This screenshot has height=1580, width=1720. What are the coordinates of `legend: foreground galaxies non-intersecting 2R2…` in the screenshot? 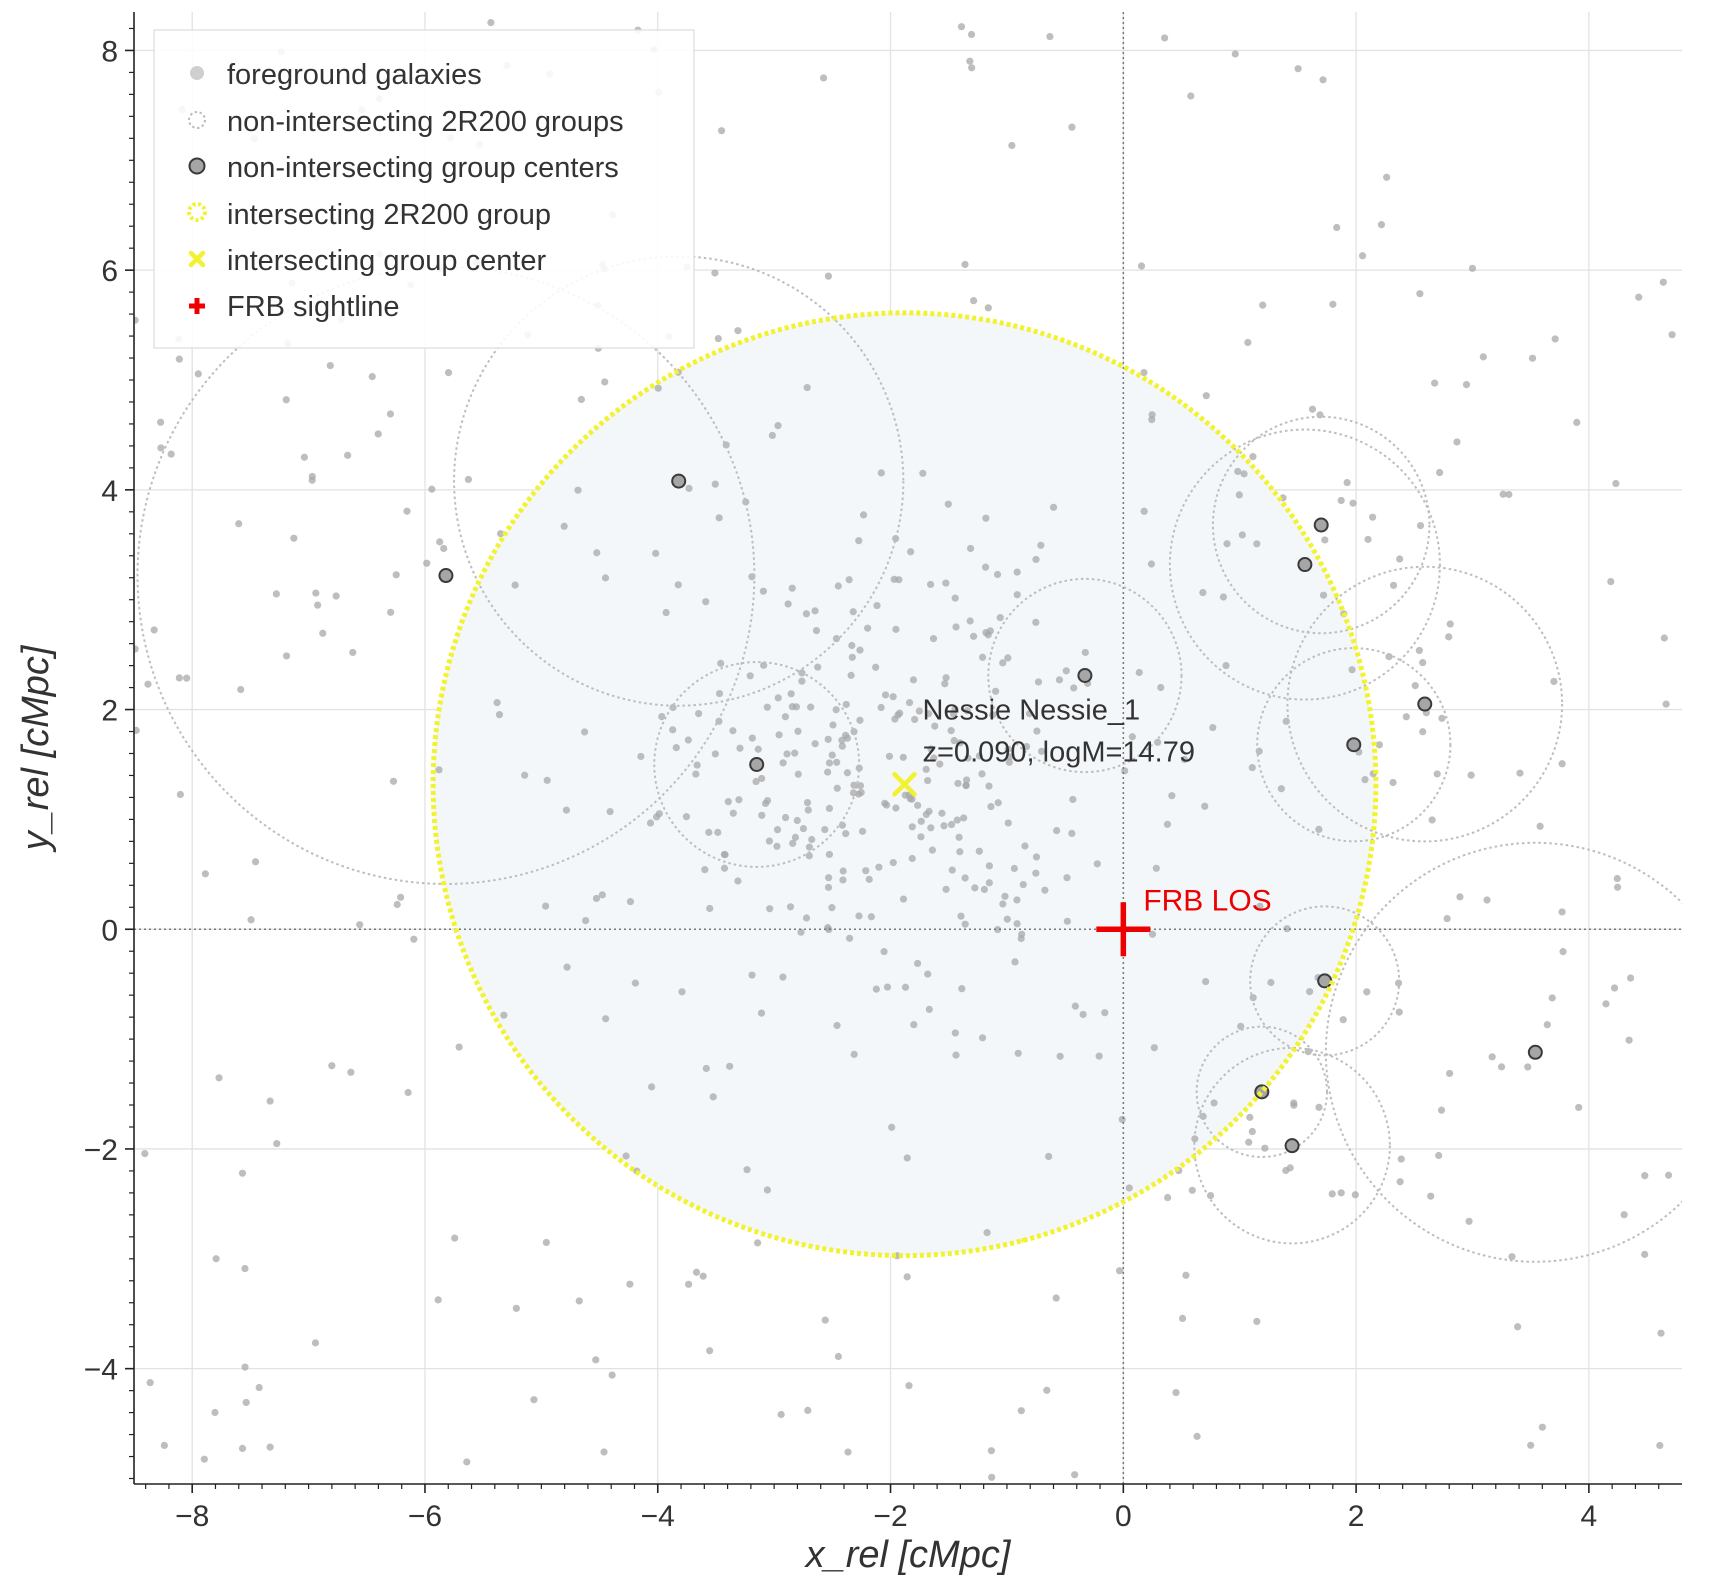 It's located at (424, 189).